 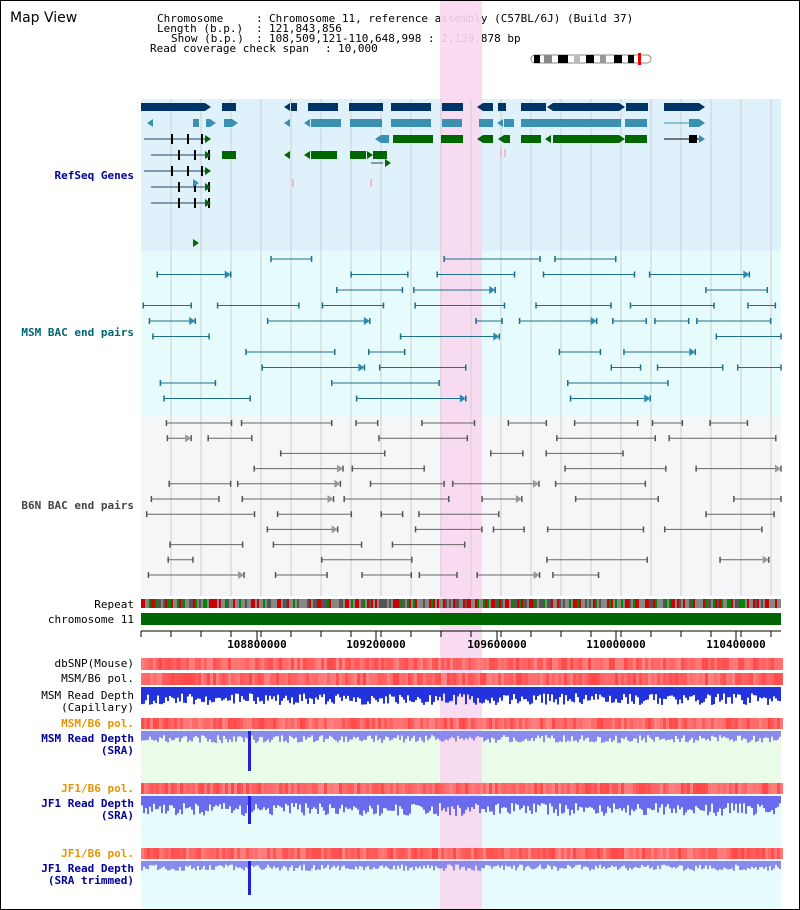 What do you see at coordinates (461, 455) in the screenshot?
I see `highlight-region` at bounding box center [461, 455].